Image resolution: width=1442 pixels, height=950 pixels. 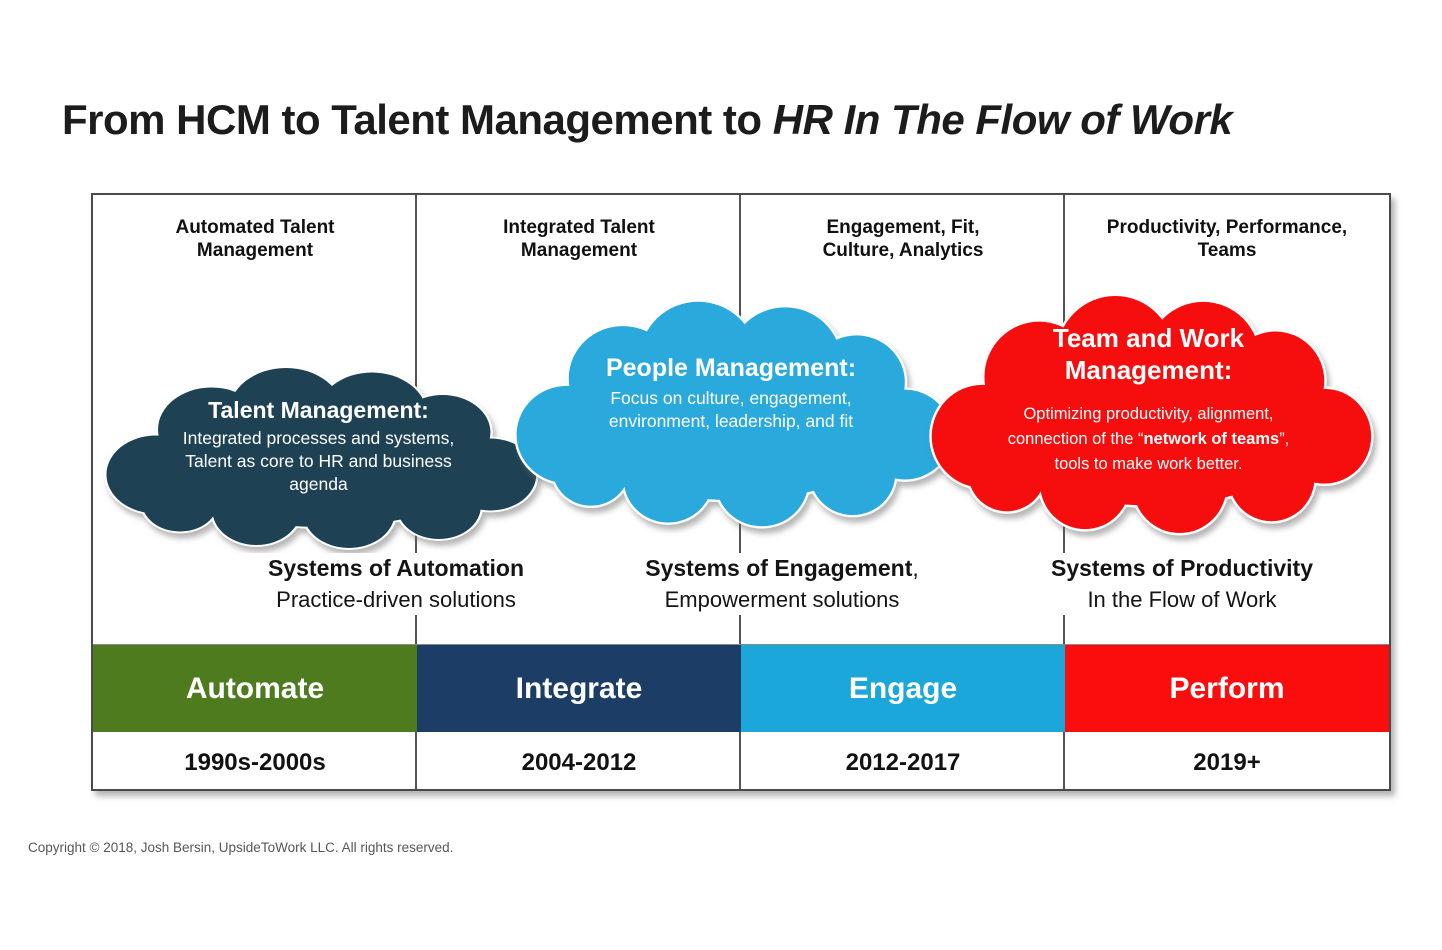 I want to click on column-header-productivity-performance-teams: Productivity, Performance, Teams, so click(x=1227, y=228).